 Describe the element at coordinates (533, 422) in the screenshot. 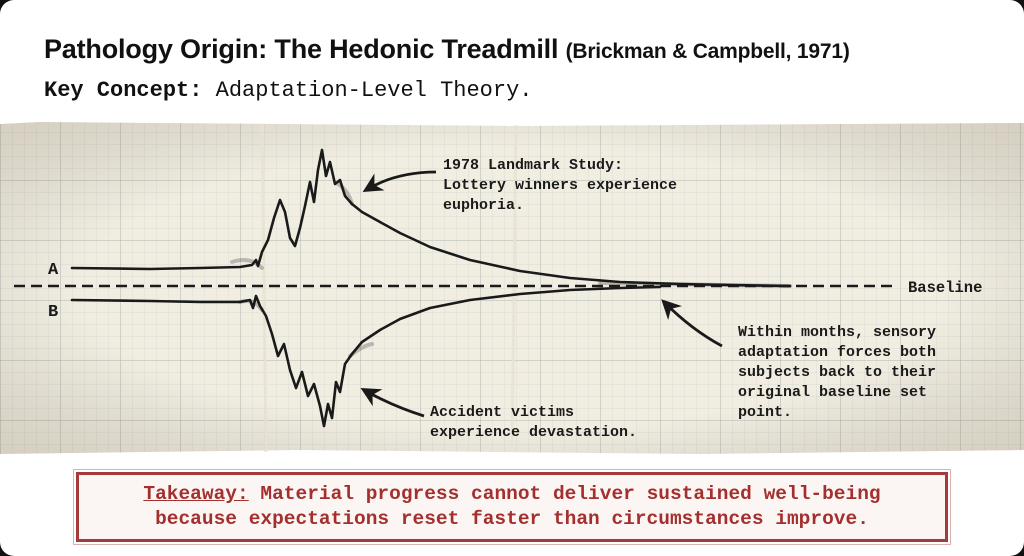

I see `annotation-accident: Accident victims experience devastation.` at that location.